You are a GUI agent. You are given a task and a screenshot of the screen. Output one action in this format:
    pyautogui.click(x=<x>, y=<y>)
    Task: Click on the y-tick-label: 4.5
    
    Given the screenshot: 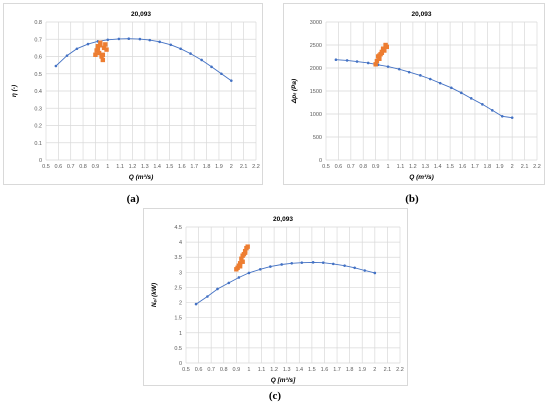 What is the action you would take?
    pyautogui.click(x=178, y=228)
    